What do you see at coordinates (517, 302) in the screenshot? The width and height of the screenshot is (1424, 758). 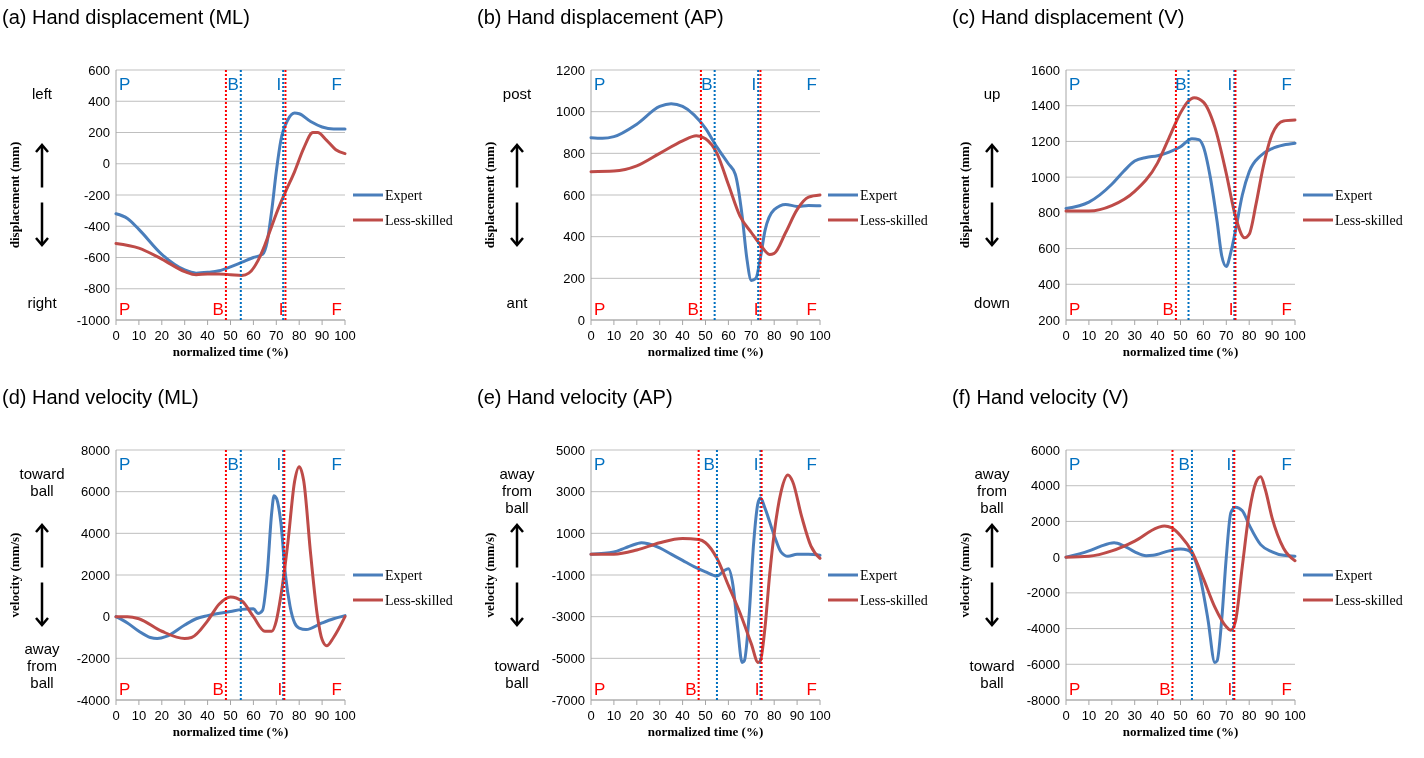 I see `text: ant` at bounding box center [517, 302].